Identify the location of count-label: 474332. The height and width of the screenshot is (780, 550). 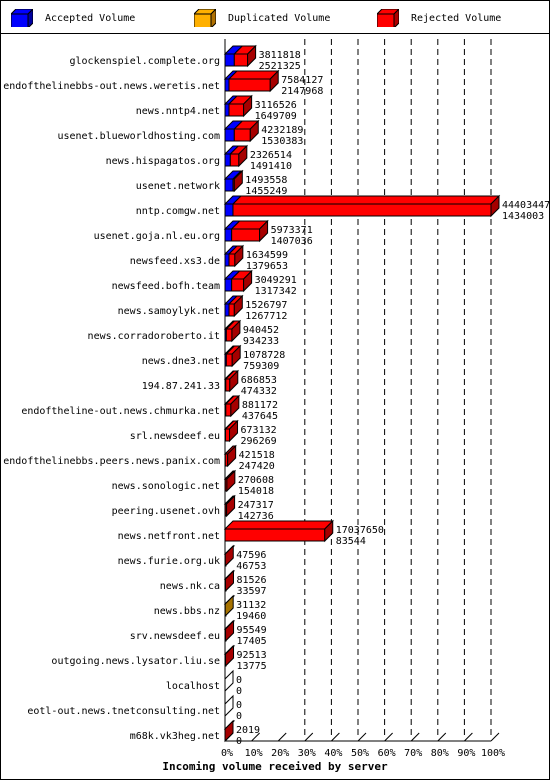
(259, 391).